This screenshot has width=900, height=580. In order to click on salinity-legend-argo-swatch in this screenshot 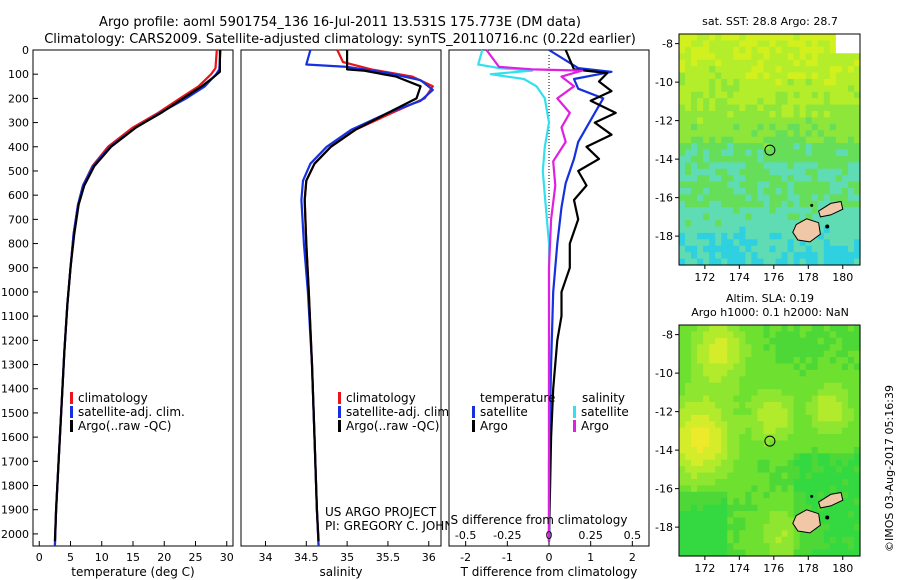, I will do `click(339, 426)`.